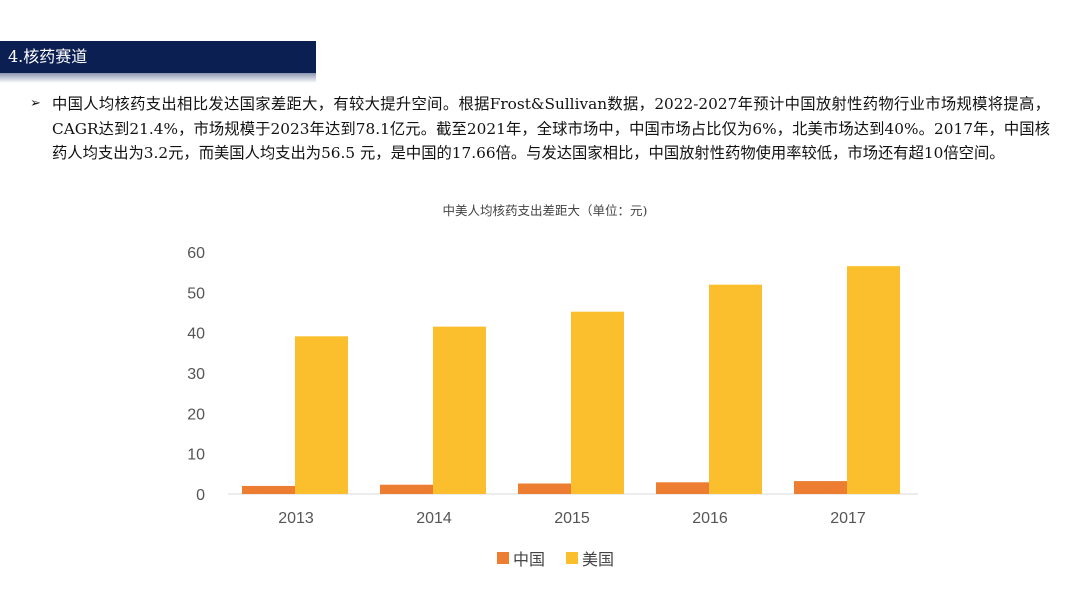 The image size is (1080, 608). Describe the element at coordinates (597, 402) in the screenshot. I see `bar-usa-2015` at that location.